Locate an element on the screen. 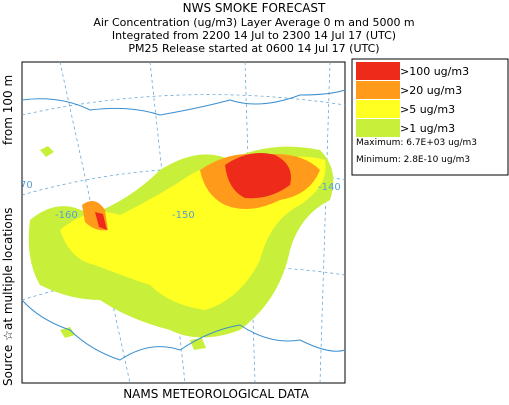 Image resolution: width=509 pixels, height=405 pixels. grid-label: -140 is located at coordinates (329, 187).